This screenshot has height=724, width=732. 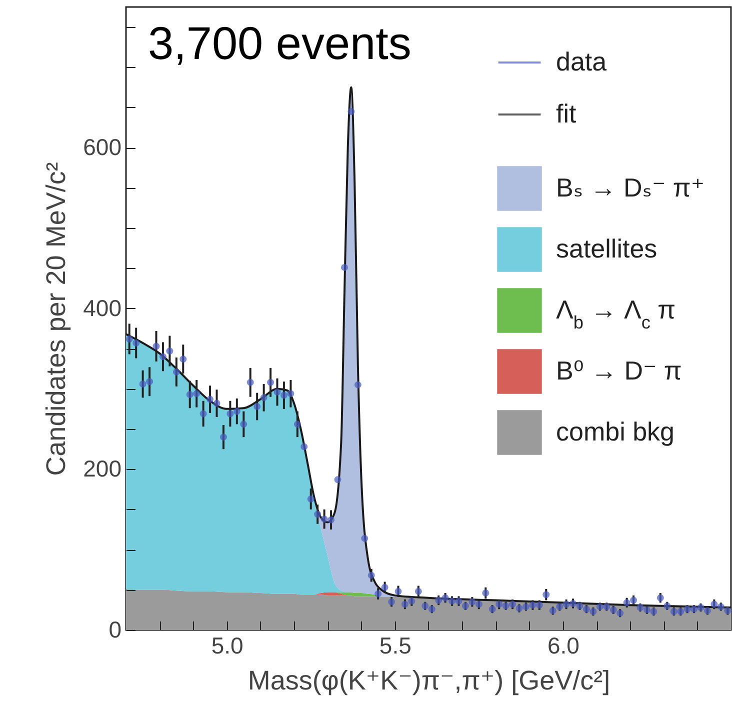 I want to click on legend-label: combi bkg, so click(x=615, y=431).